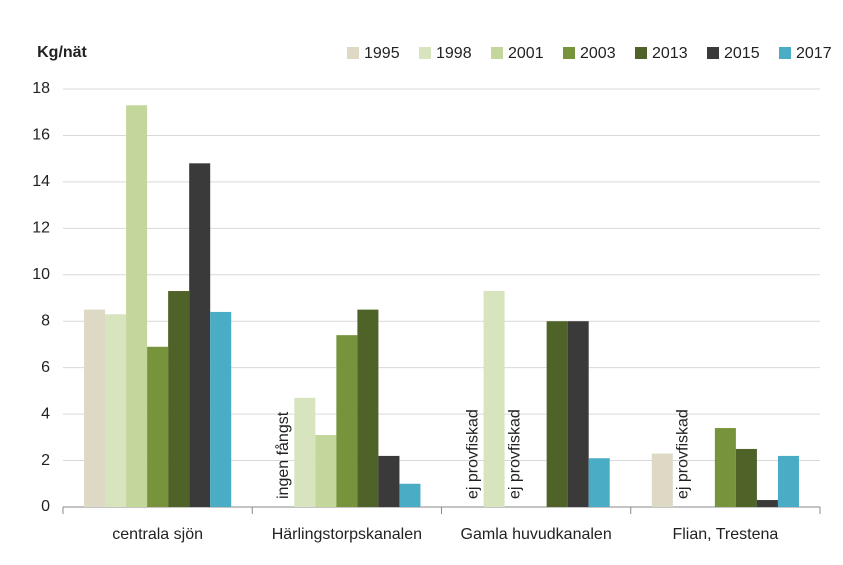 Image resolution: width=843 pixels, height=565 pixels. I want to click on y-tick-label: 18, so click(41, 88).